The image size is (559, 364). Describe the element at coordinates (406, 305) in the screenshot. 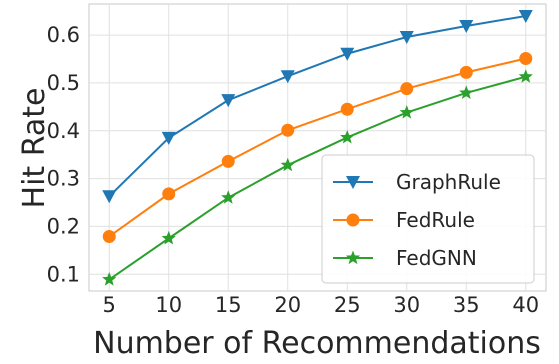

I see `x-tick-label: 30` at that location.